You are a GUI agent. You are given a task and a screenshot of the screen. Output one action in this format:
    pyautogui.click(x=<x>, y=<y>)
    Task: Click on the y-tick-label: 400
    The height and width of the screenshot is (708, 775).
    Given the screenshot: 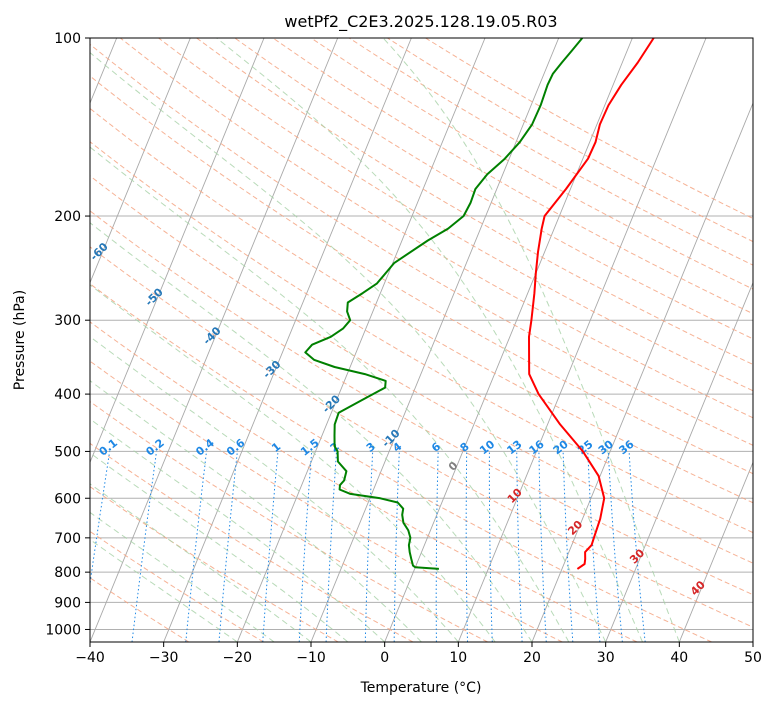 What is the action you would take?
    pyautogui.click(x=67, y=395)
    